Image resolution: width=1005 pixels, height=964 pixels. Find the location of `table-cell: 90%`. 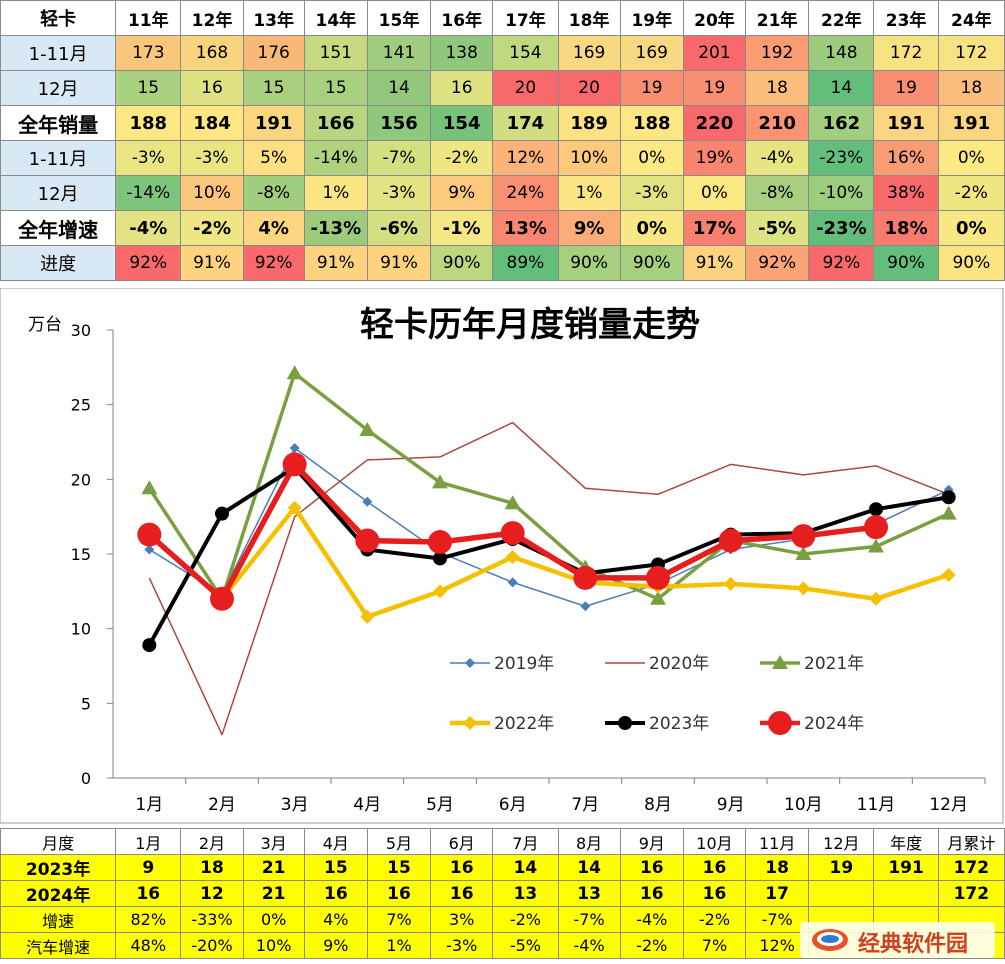

table-cell: 90% is located at coordinates (971, 263).